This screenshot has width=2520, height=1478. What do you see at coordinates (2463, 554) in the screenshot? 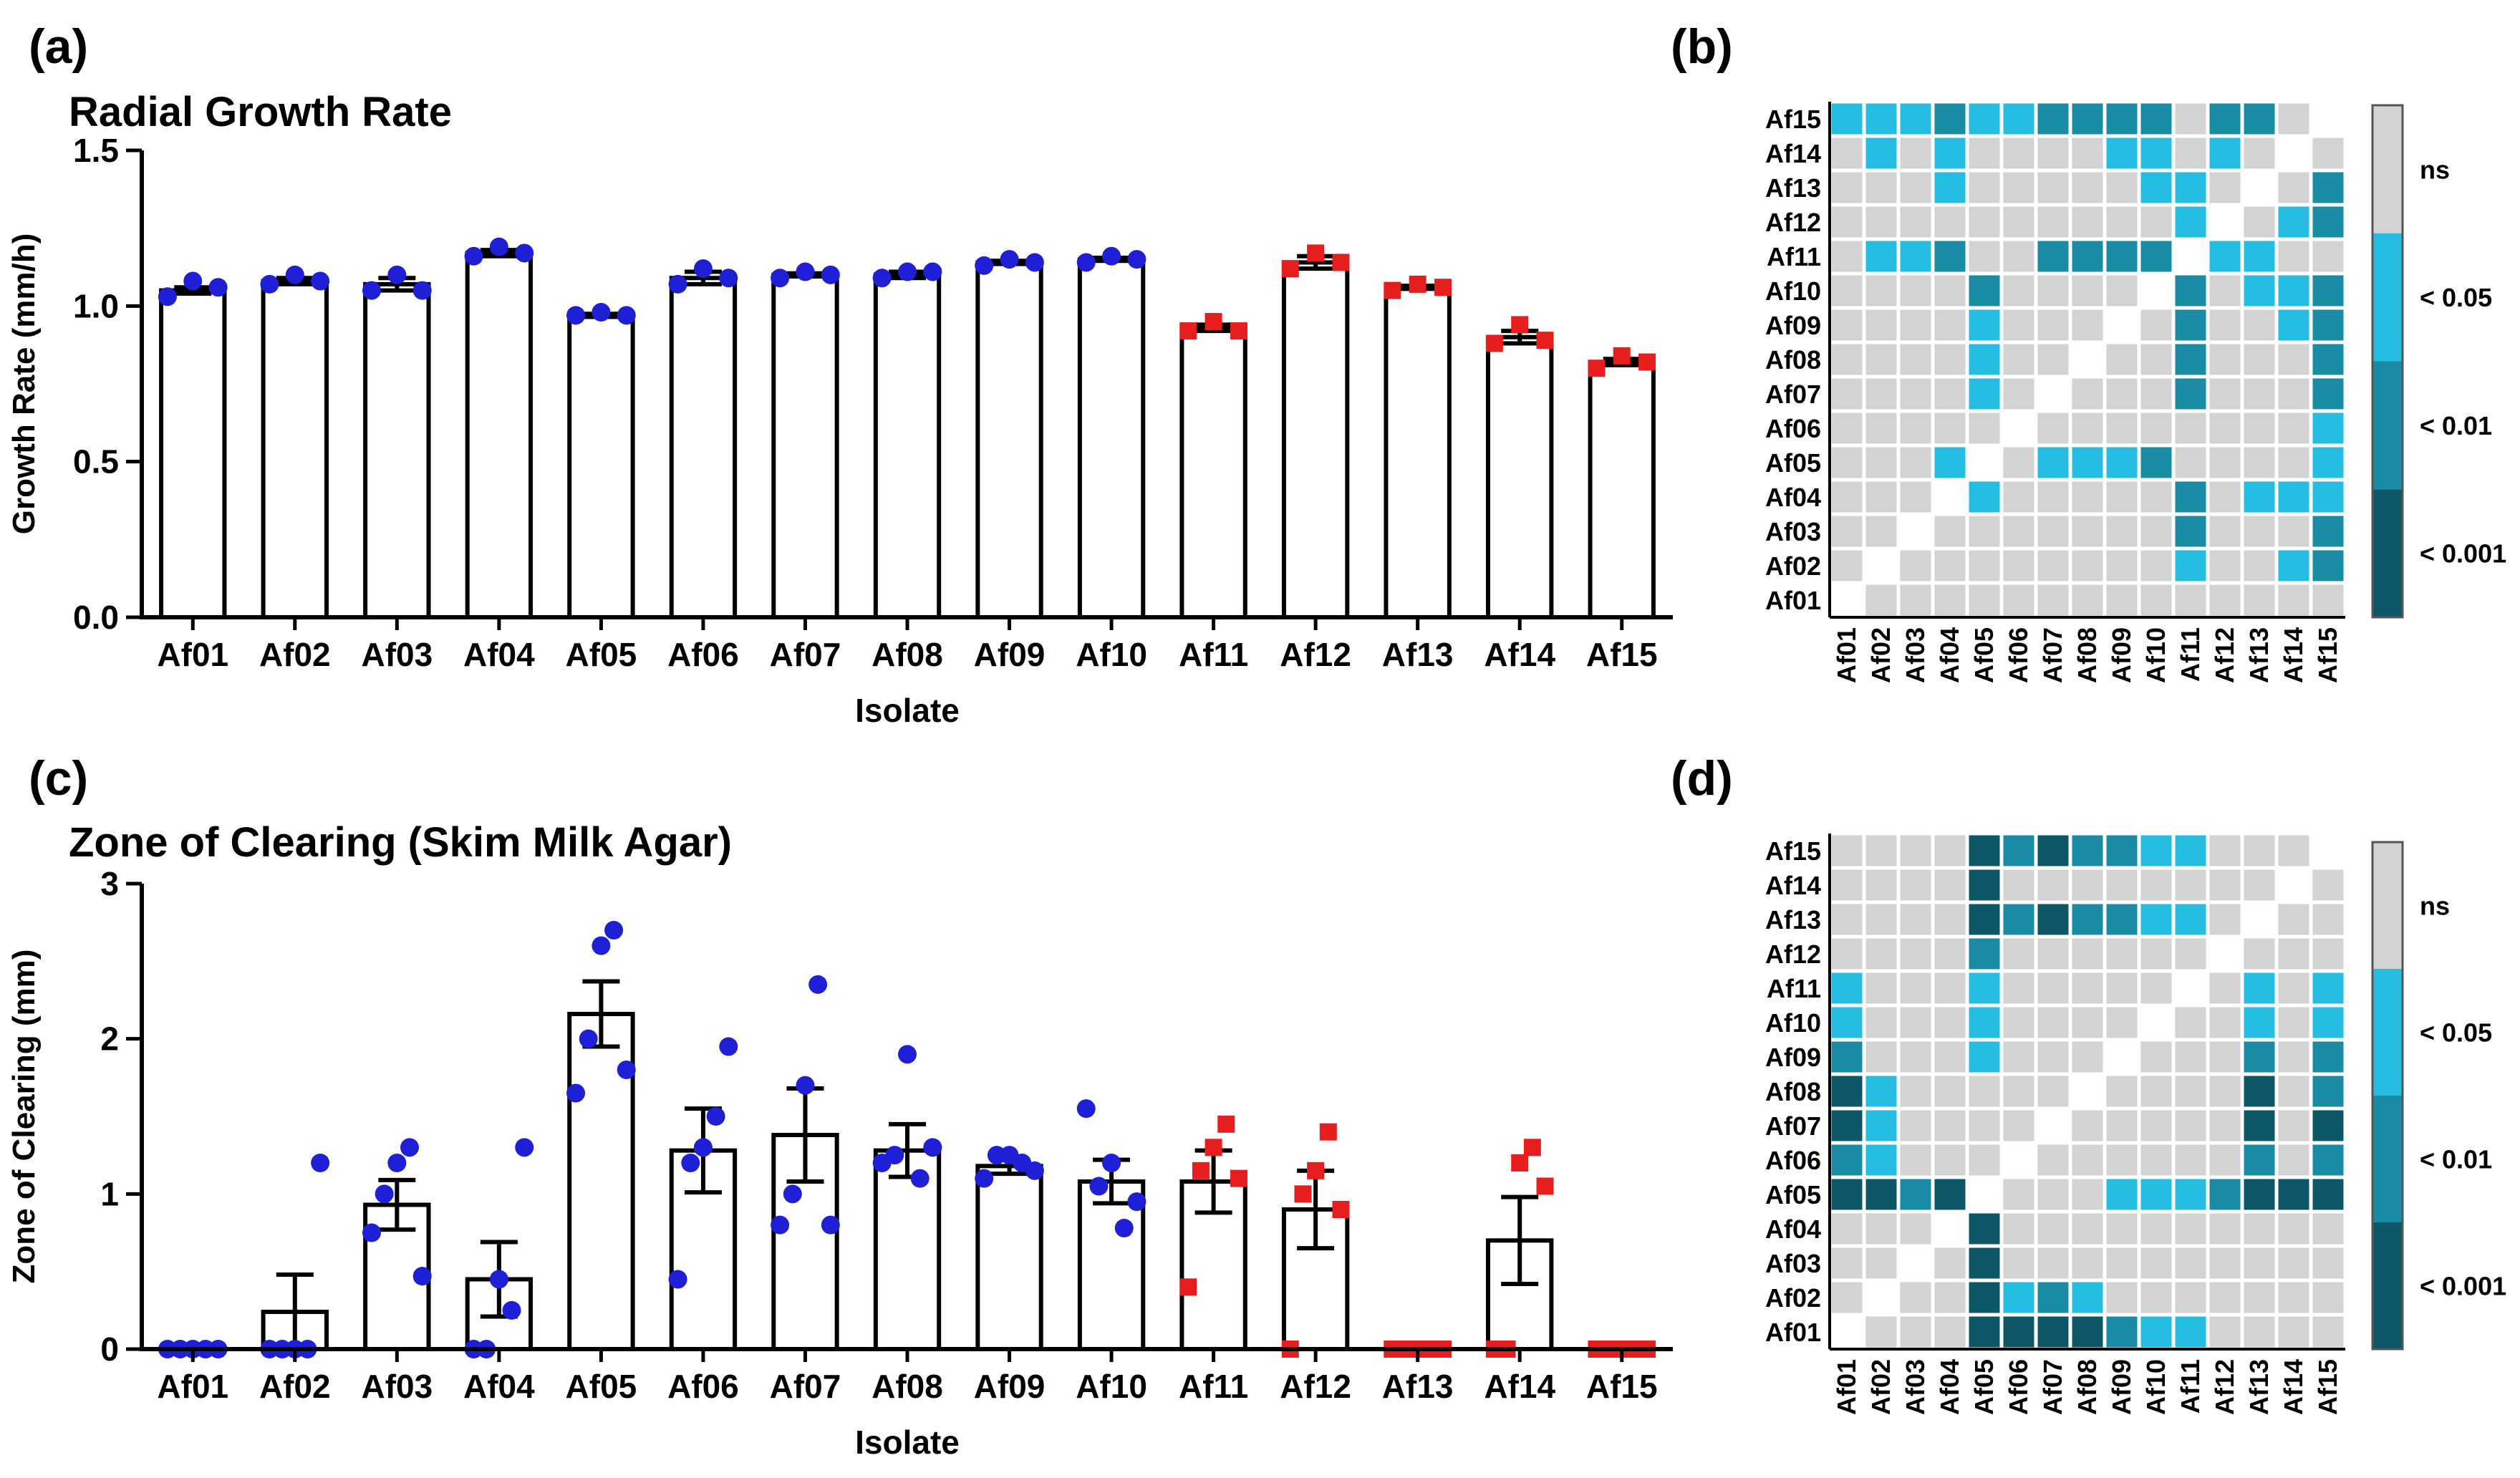
I see `legend-label: < 0.001` at bounding box center [2463, 554].